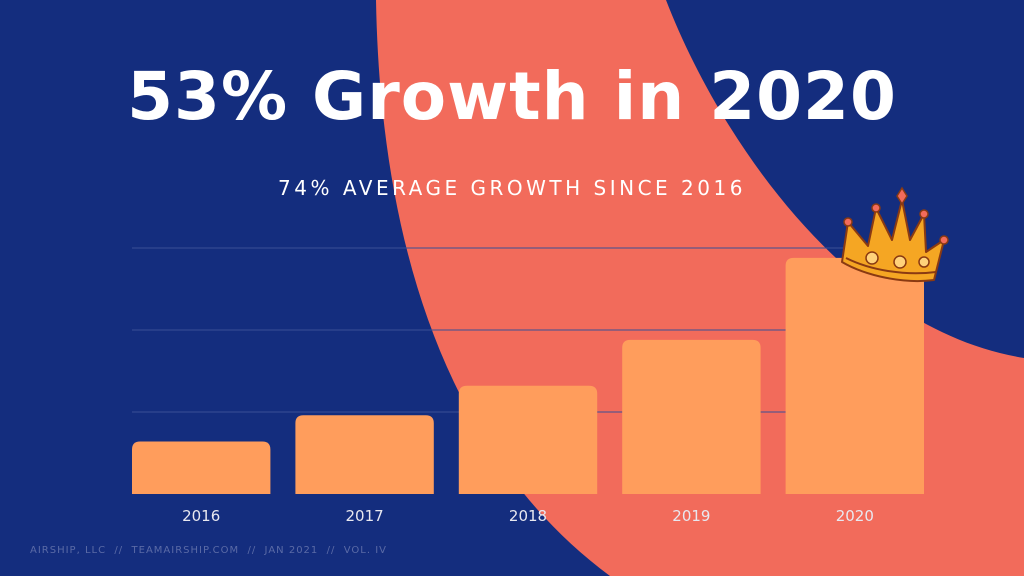  What do you see at coordinates (364, 454) in the screenshot?
I see `bar-2017` at bounding box center [364, 454].